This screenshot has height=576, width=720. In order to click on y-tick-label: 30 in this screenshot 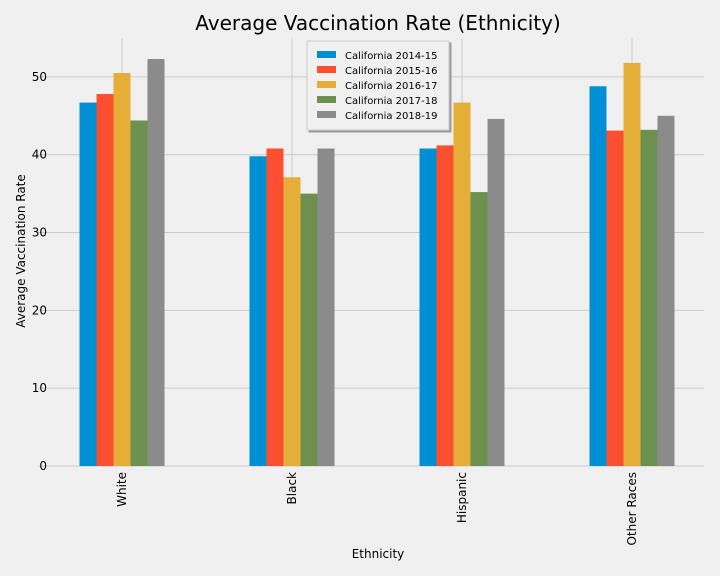, I will do `click(39, 233)`.